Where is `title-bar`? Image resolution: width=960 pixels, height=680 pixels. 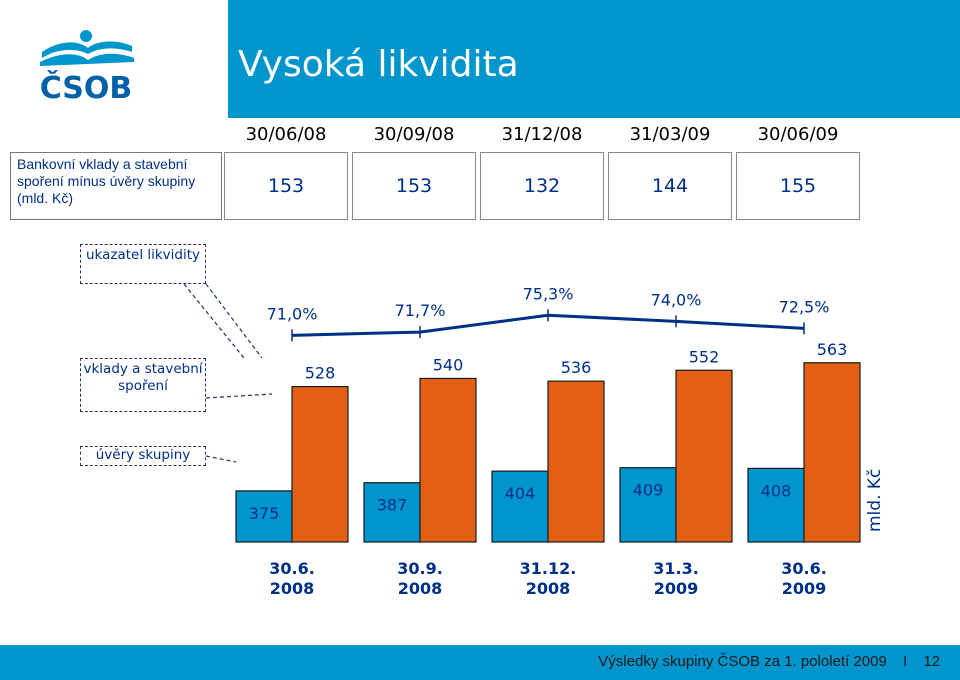
title-bar is located at coordinates (594, 59).